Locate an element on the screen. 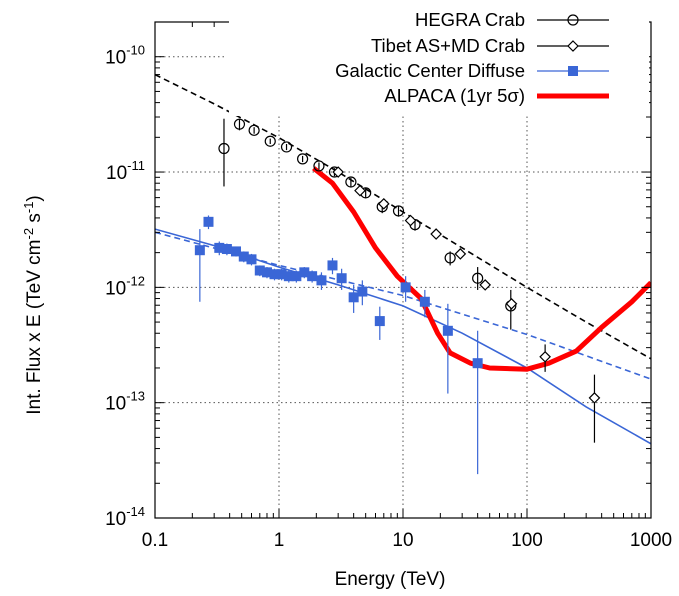 The image size is (679, 596). y-axis-title: Int. Flux x E (TeV cm-2 s-1) is located at coordinates (33, 305).